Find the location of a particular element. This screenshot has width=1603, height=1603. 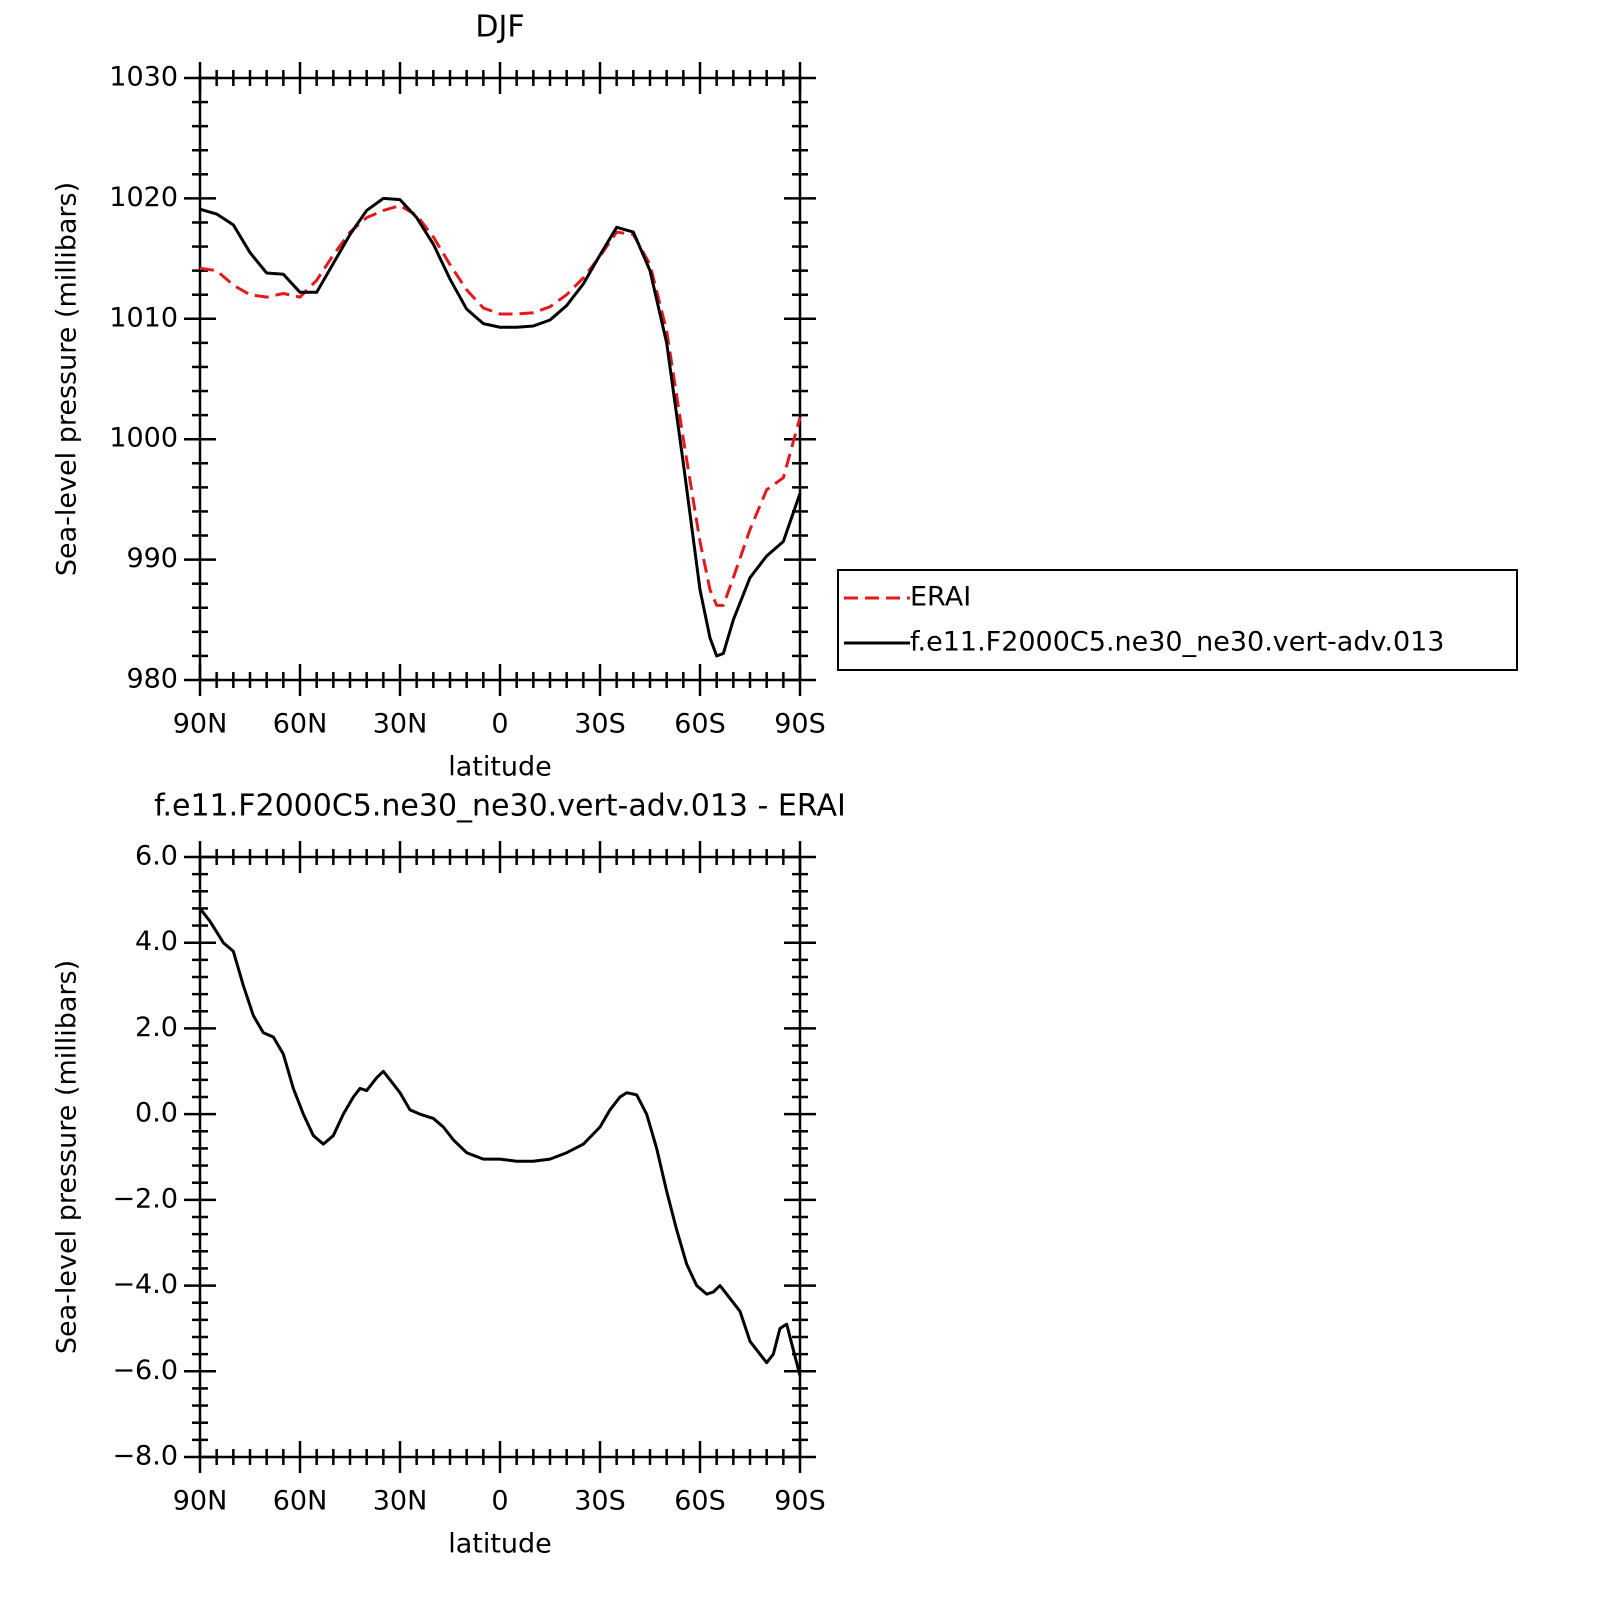

y-tick-label: 0.0 is located at coordinates (156, 1113).